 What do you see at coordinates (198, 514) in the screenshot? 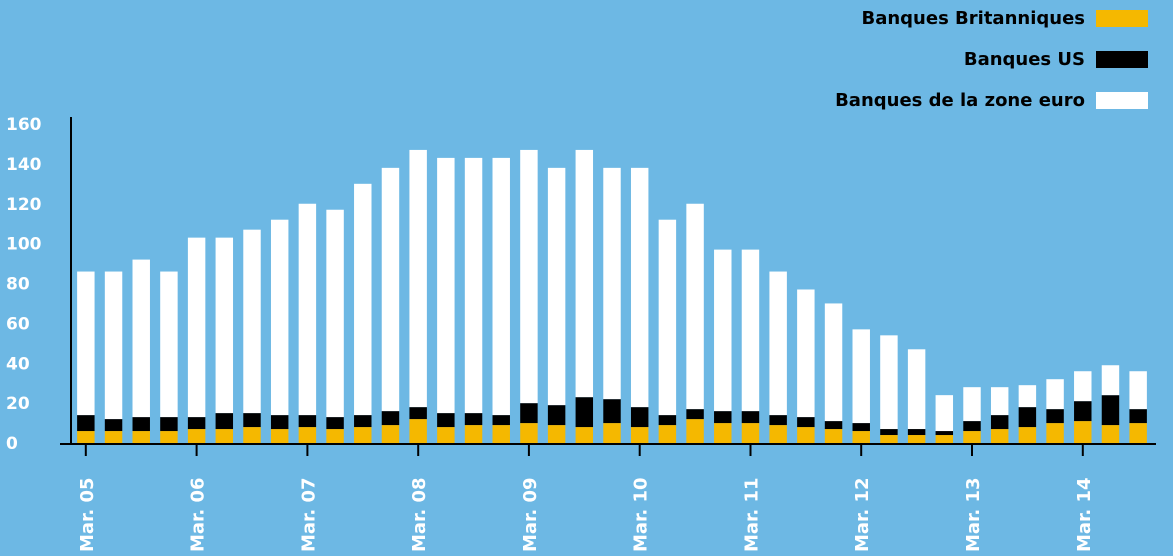
I see `x-tick-label-4: Mar. 06` at bounding box center [198, 514].